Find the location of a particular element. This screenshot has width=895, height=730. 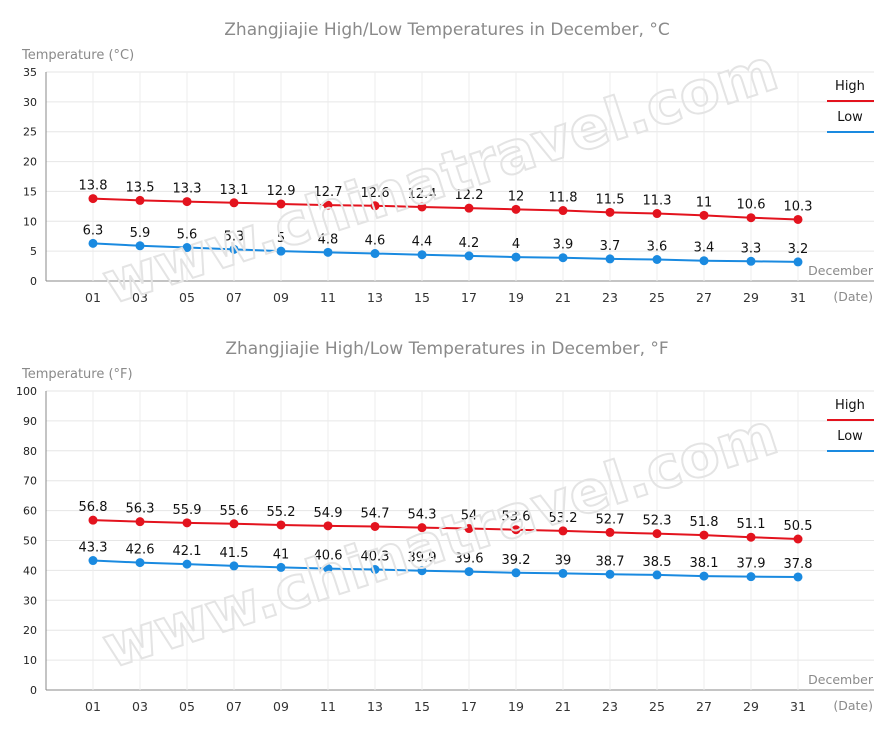

x-tick-label: 03 is located at coordinates (140, 297).